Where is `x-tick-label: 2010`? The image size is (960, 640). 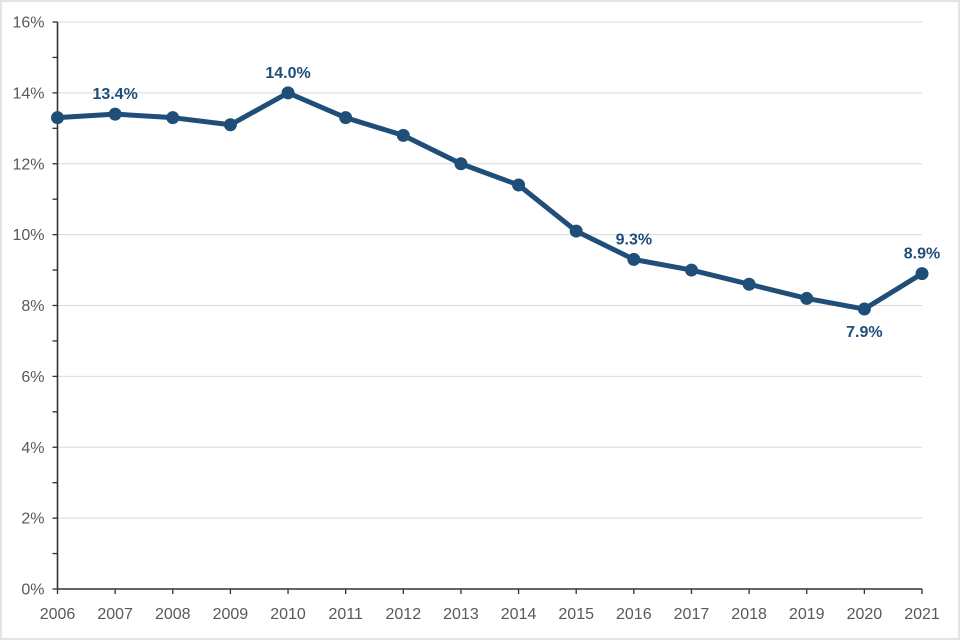 x-tick-label: 2010 is located at coordinates (288, 614).